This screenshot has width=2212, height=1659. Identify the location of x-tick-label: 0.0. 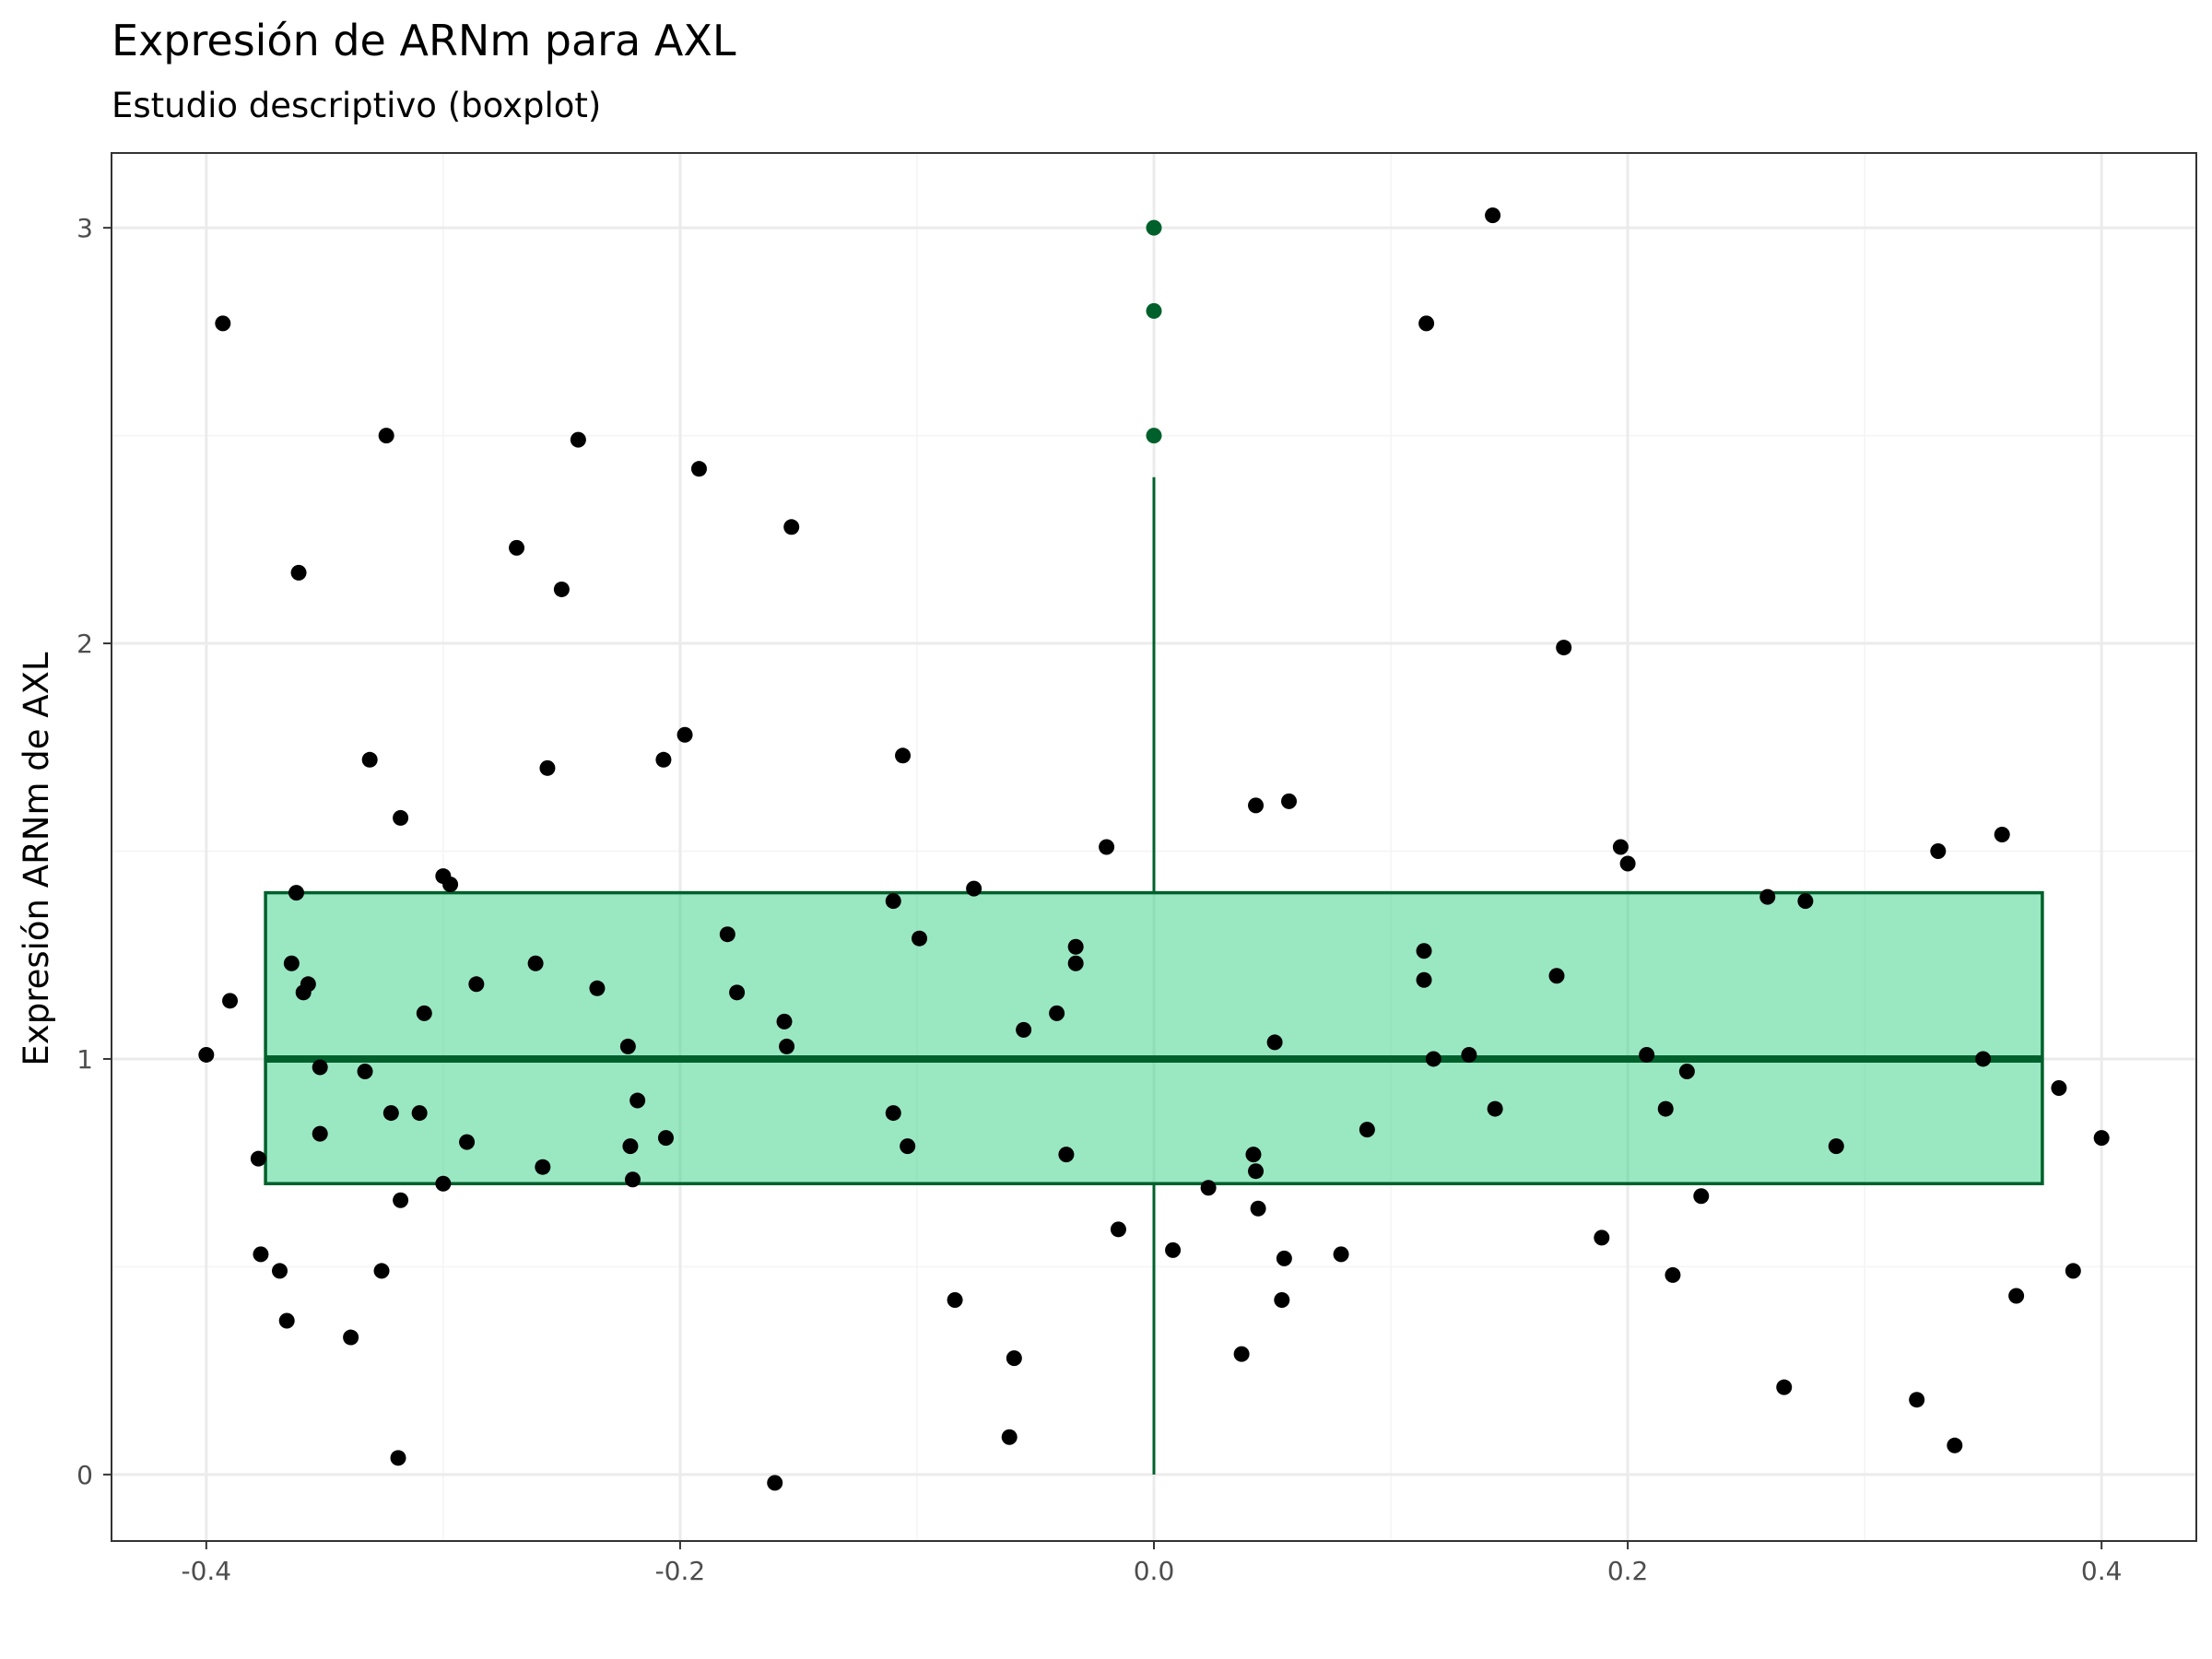
(1154, 1571).